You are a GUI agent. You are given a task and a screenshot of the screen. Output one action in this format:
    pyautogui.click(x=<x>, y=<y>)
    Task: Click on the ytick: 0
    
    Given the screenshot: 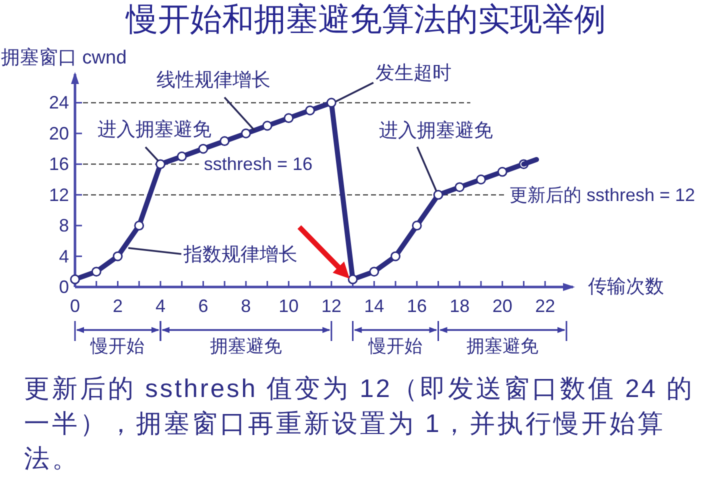 What is the action you would take?
    pyautogui.click(x=63, y=287)
    